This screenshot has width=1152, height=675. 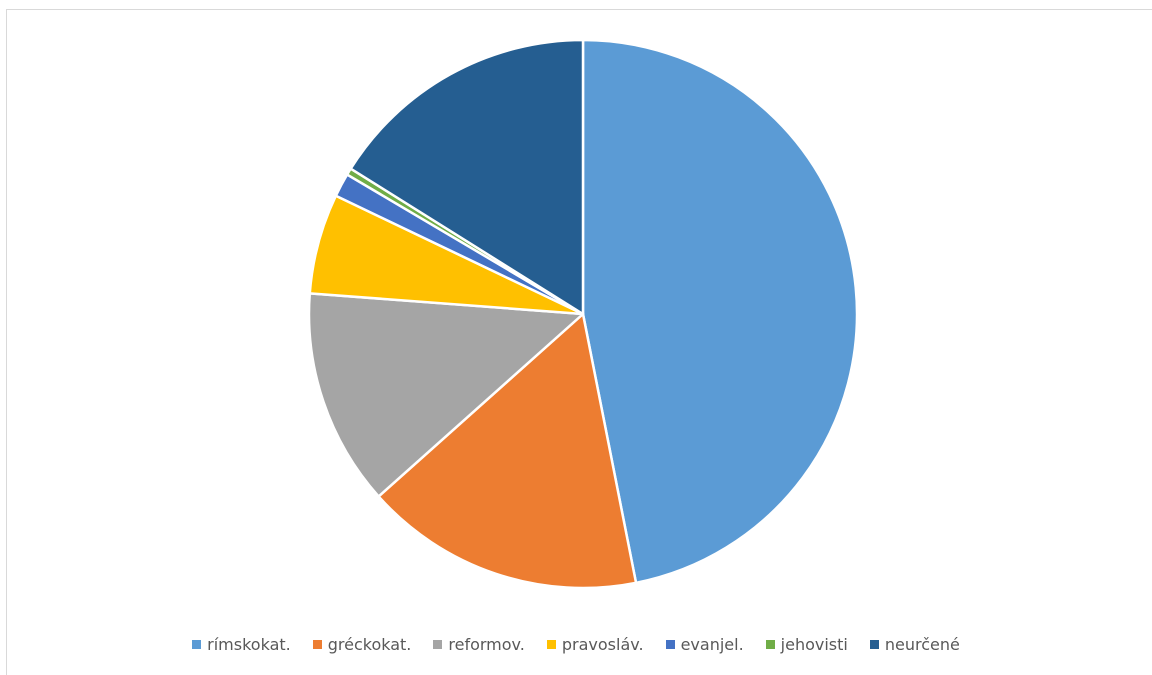 What do you see at coordinates (922, 644) in the screenshot?
I see `legend-label: neurčené` at bounding box center [922, 644].